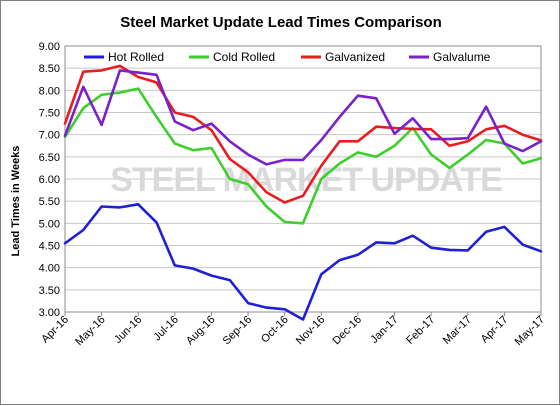  Describe the element at coordinates (495, 330) in the screenshot. I see `x-tick-label: Apr-17` at that location.